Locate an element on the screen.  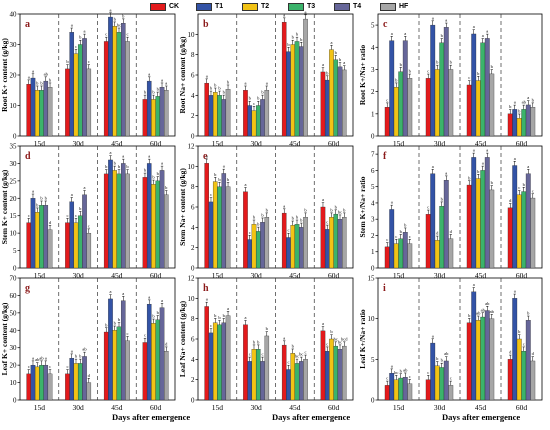
y-axis-label: Root Na+ content (g/kg) is located at coordinates (182, 74).